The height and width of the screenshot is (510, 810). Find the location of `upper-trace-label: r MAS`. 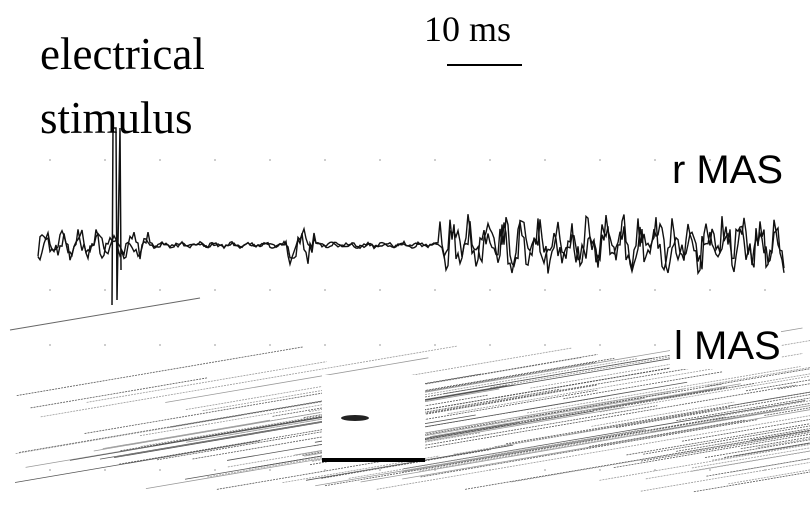

upper-trace-label: r MAS is located at coordinates (728, 170).